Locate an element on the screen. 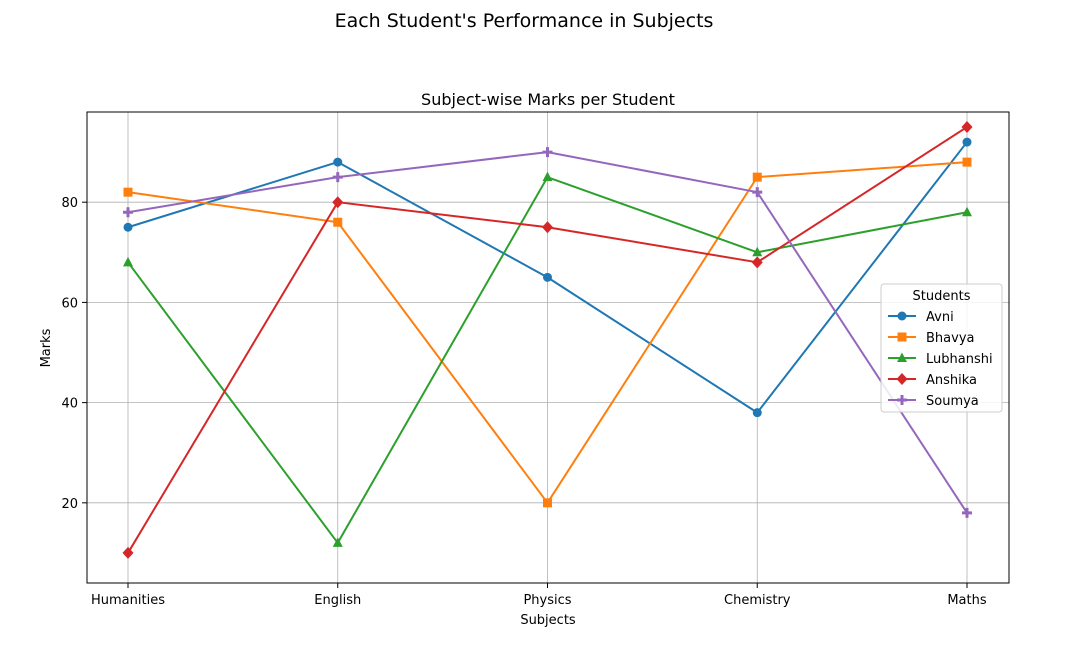 The image size is (1073, 652). y-tick-label: 80 is located at coordinates (69, 203).